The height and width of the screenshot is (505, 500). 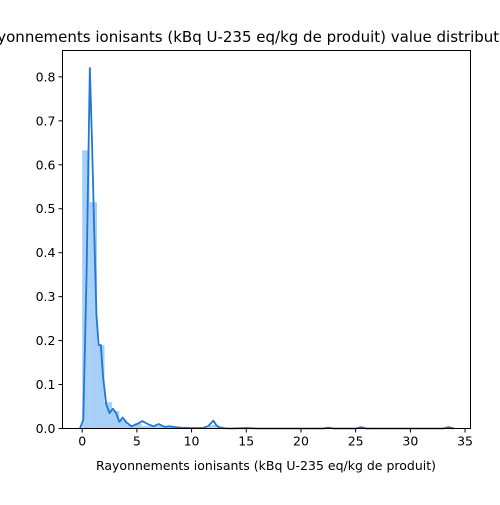 What do you see at coordinates (46, 120) in the screenshot?
I see `y-tick-label: 0.7` at bounding box center [46, 120].